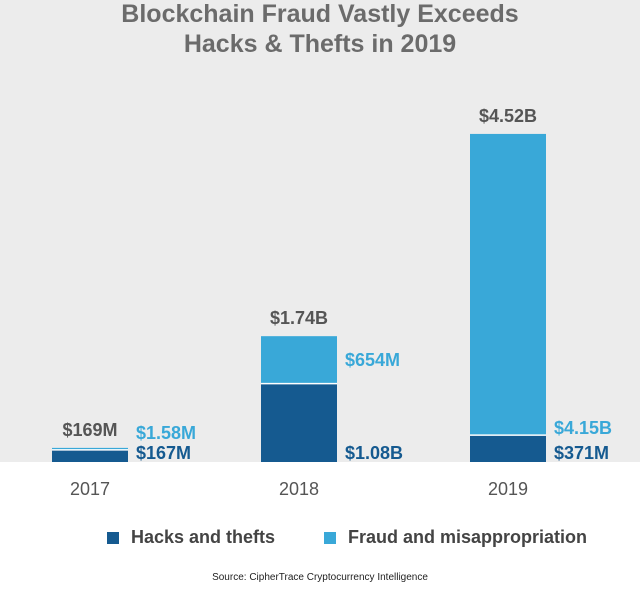 The height and width of the screenshot is (599, 640). I want to click on total-label-2017: $169M, so click(89, 430).